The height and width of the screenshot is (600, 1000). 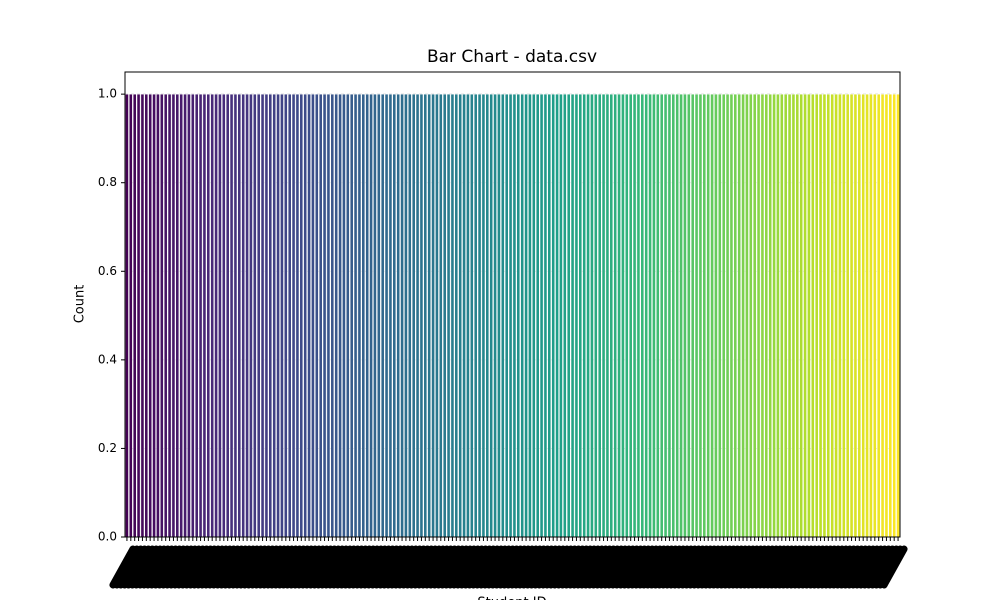 I want to click on y-tick-label: 1.0, so click(x=107, y=94).